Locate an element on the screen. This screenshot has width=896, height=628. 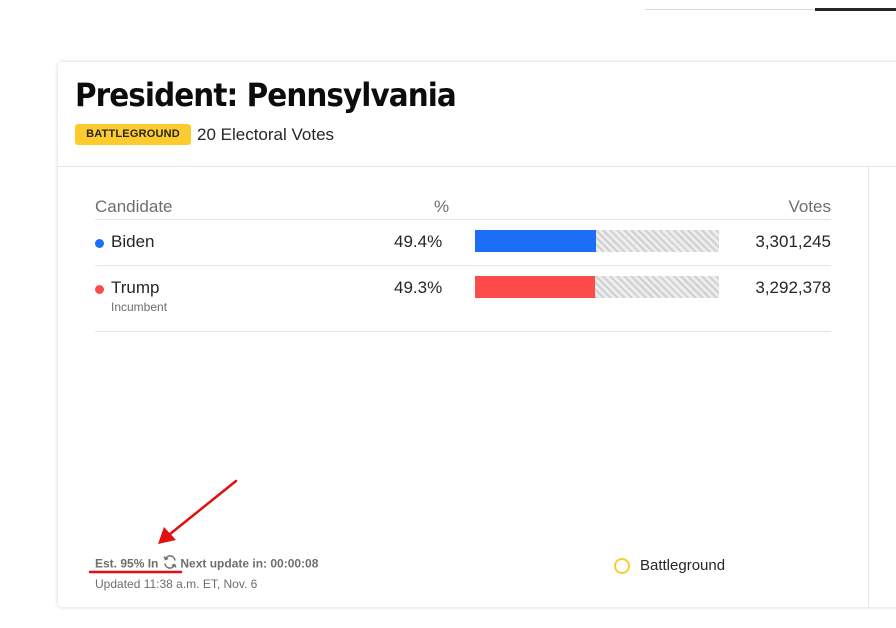
reporting-status: Est. 95% In Next update in: 00:00:08 is located at coordinates (206, 563).